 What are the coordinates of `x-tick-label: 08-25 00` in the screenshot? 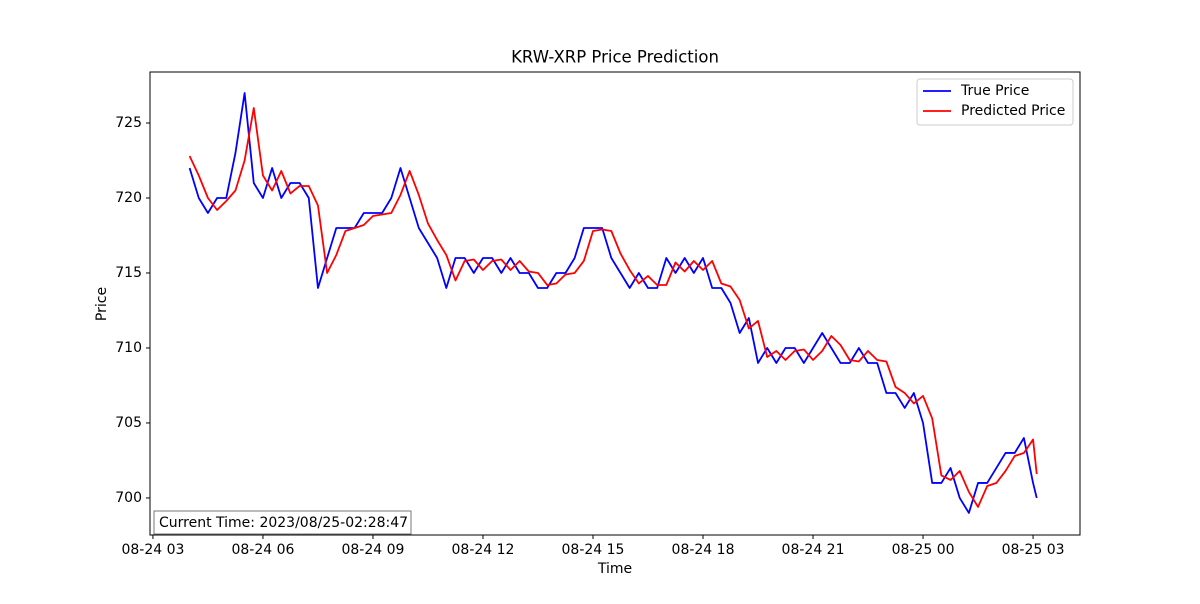 It's located at (923, 550).